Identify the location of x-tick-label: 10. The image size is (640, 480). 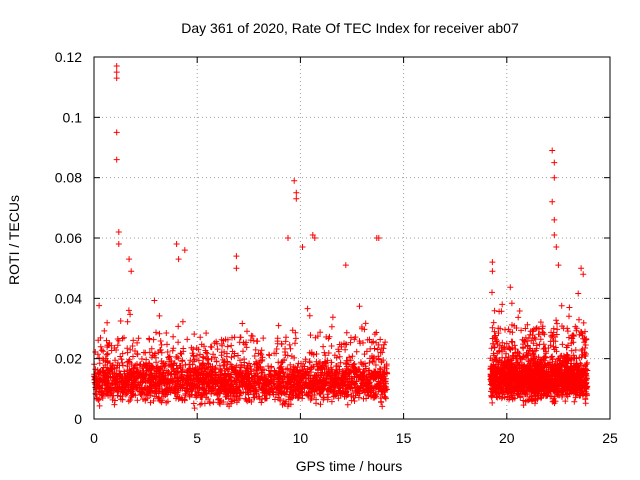
(301, 438).